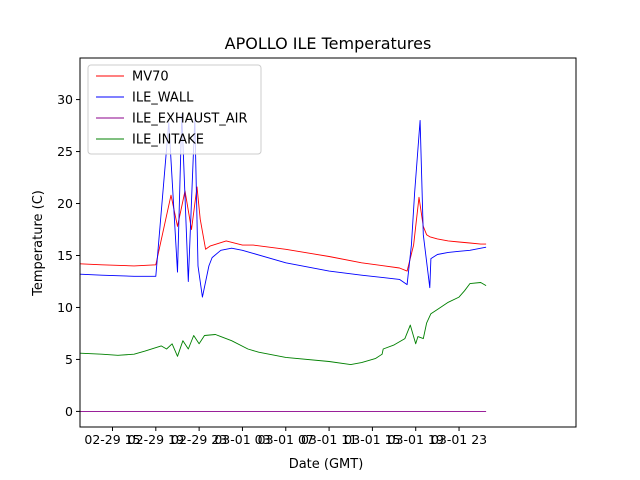 This screenshot has height=480, width=640. I want to click on y-tick-label: 20, so click(65, 203).